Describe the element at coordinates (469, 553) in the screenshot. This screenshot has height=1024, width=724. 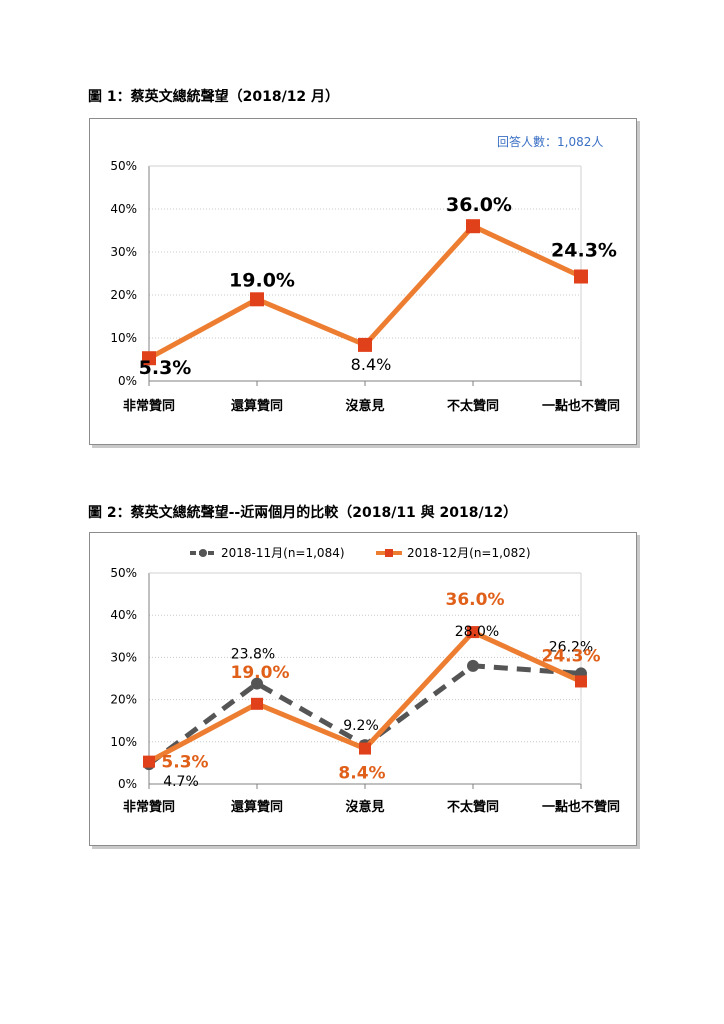
I see `legend-label-dec: 2018-12月(n=1,082)` at that location.